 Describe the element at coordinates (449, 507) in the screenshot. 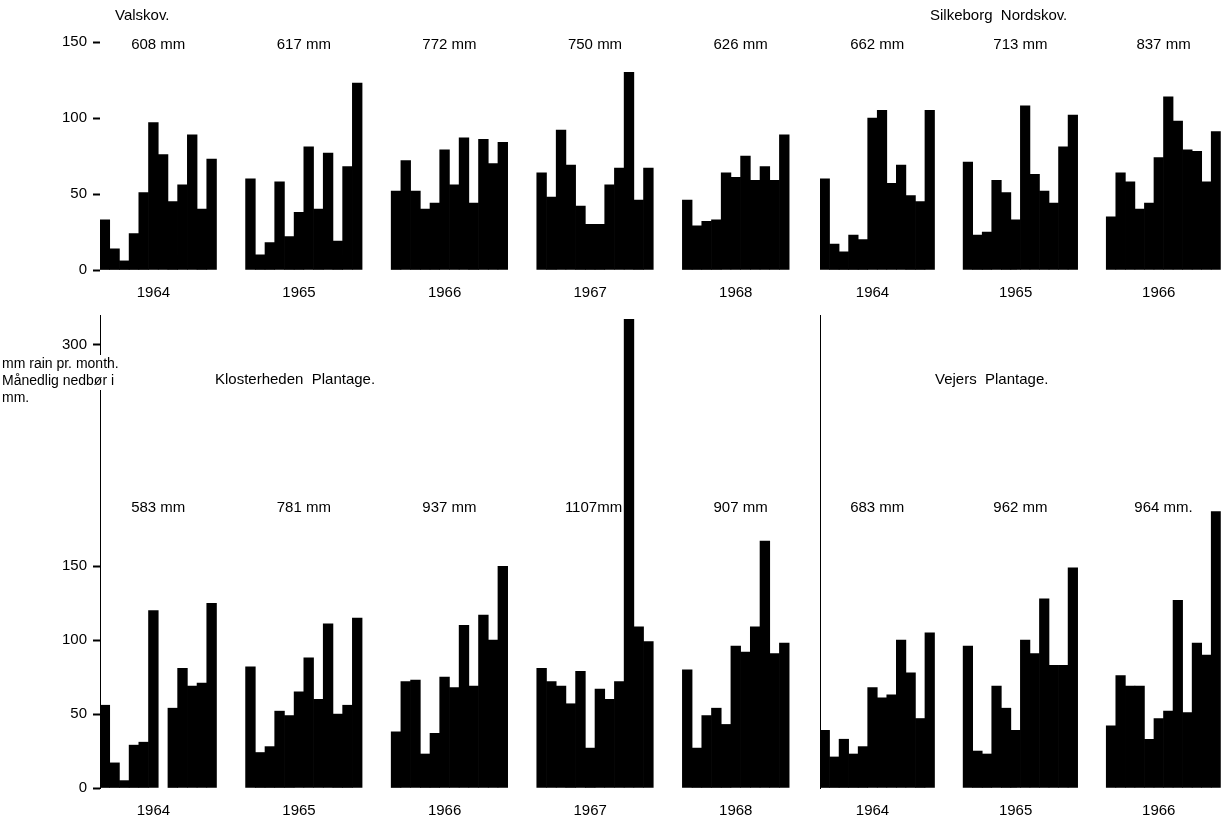

I see `annotation: 937 mm` at that location.